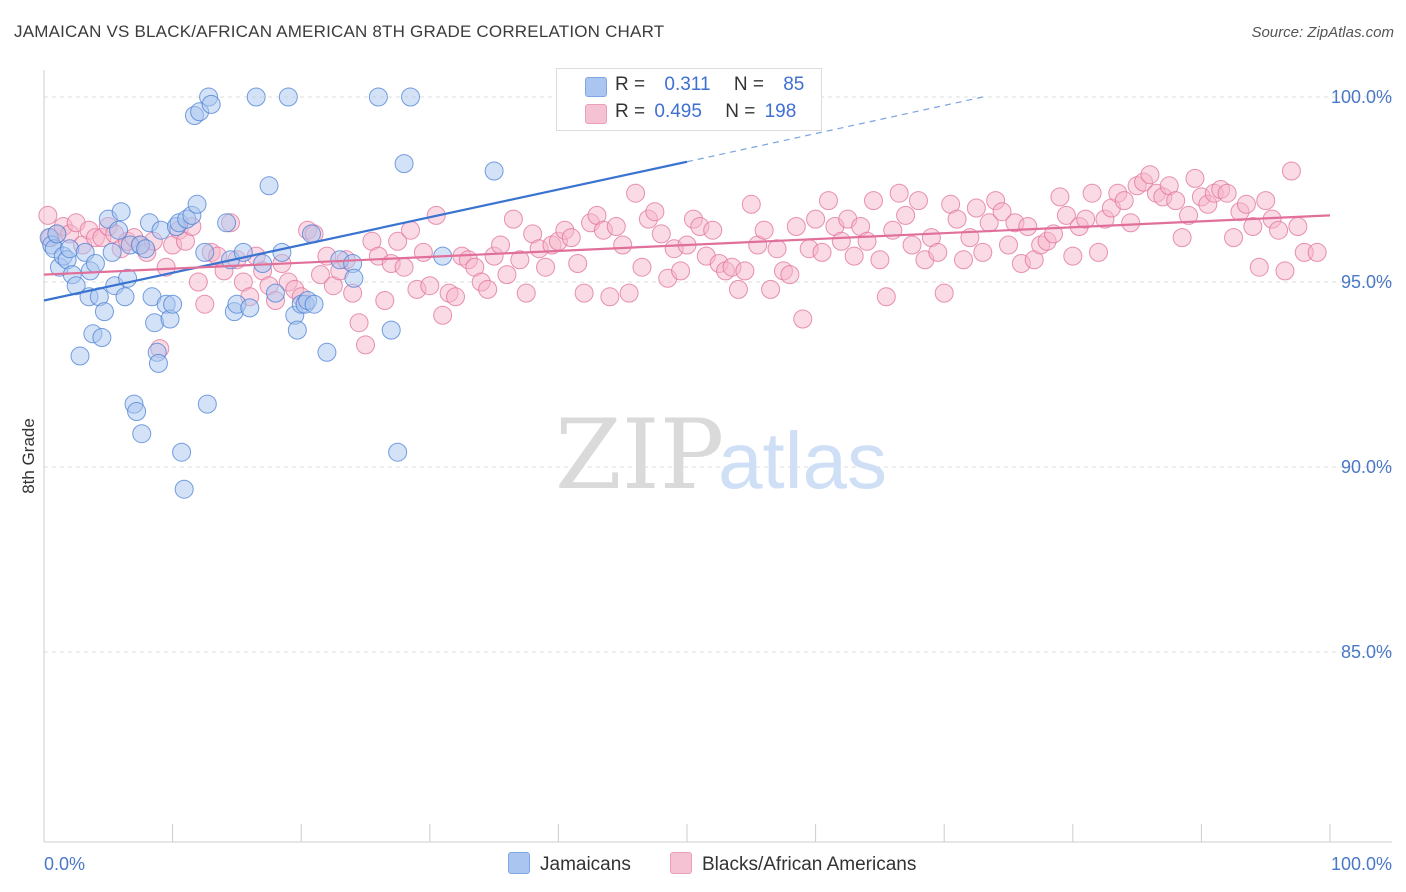 The height and width of the screenshot is (892, 1406). I want to click on bottom-legend-blacks: Blacks/African Americans, so click(793, 864).